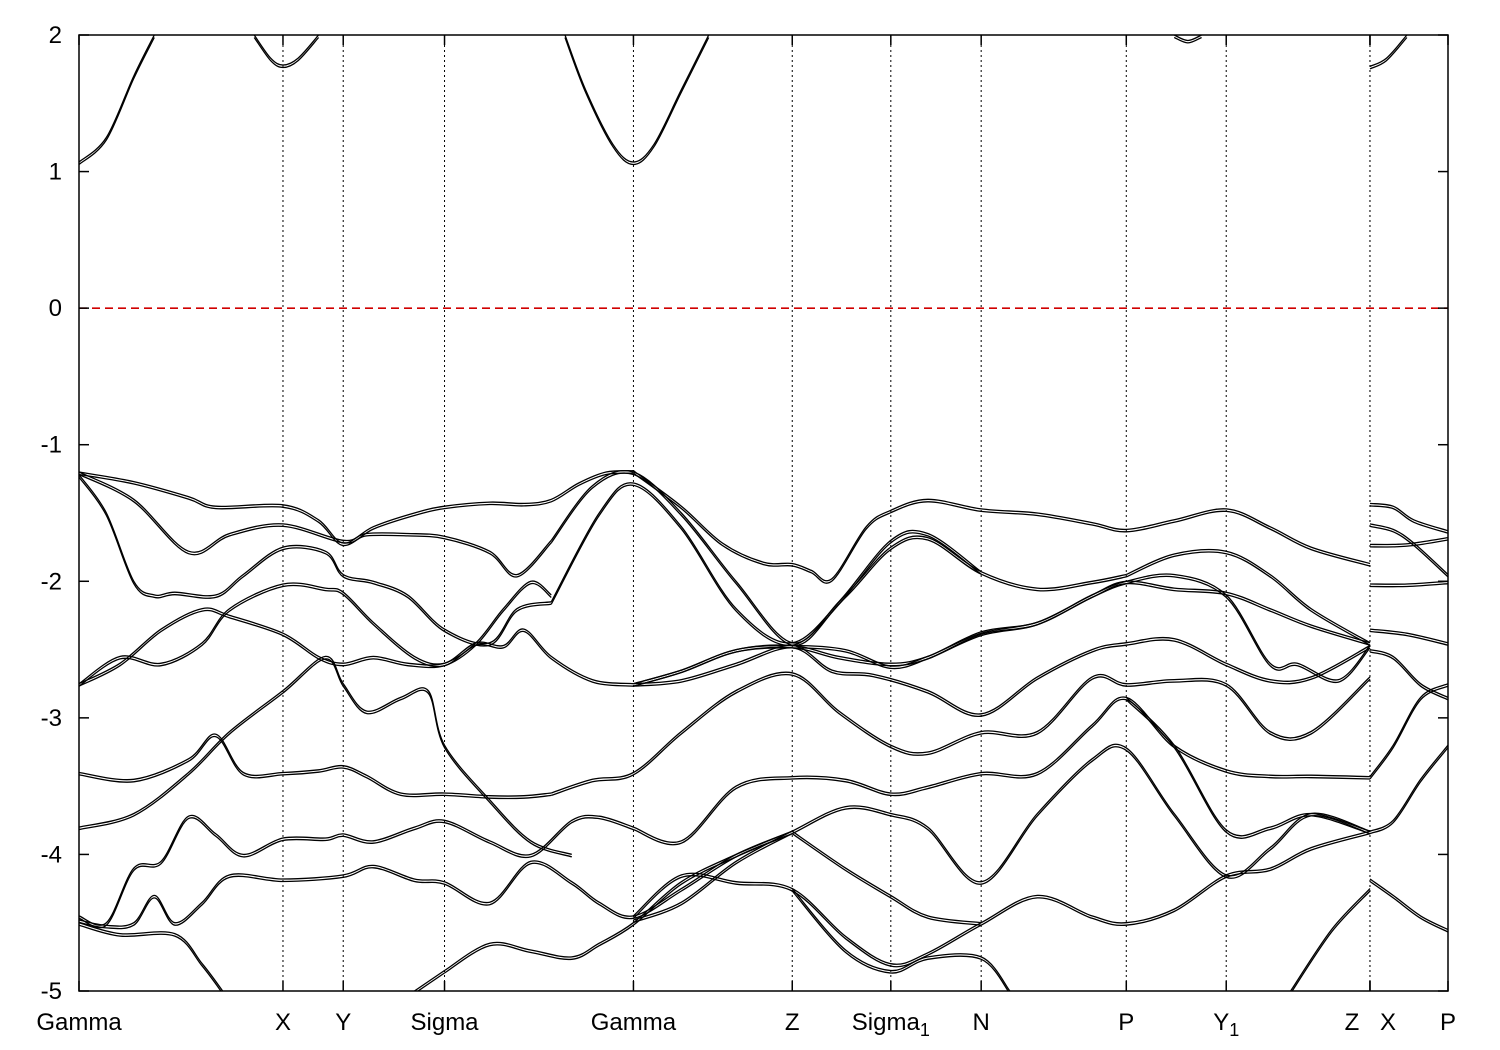  I want to click on y-tick-label: -2, so click(51, 581).